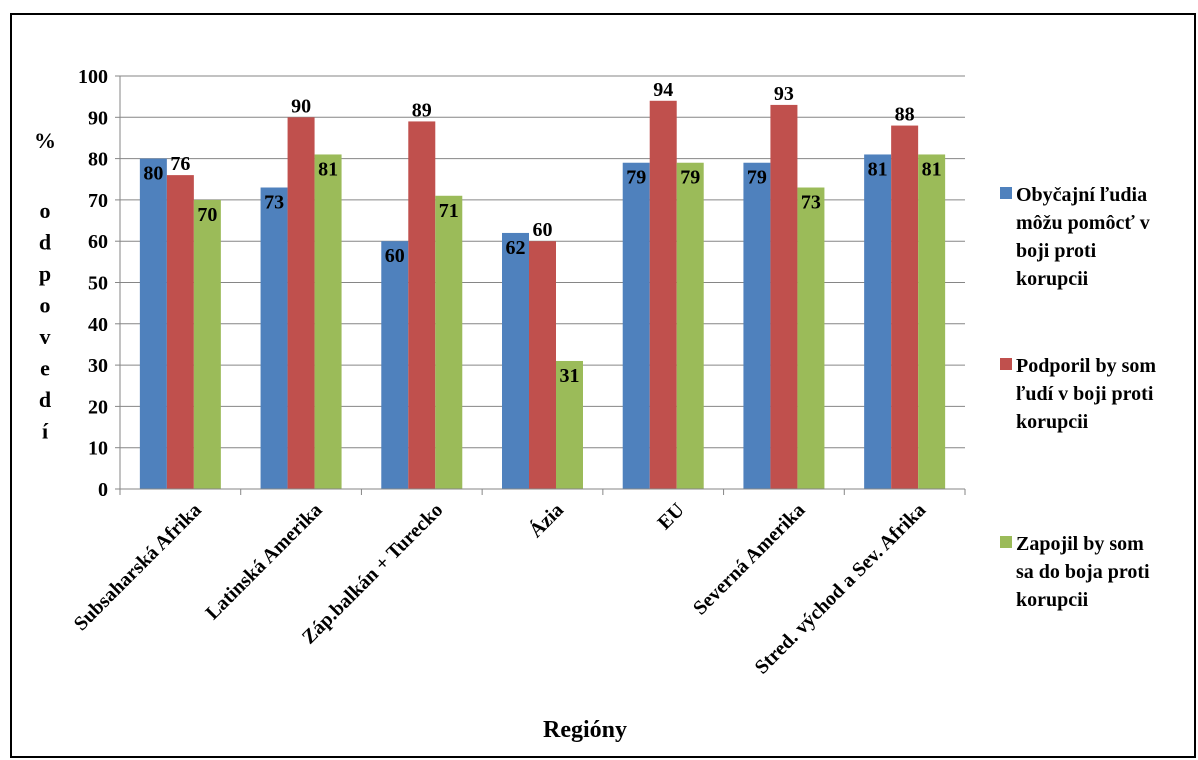 The width and height of the screenshot is (1198, 760). I want to click on data-label: 70, so click(207, 215).